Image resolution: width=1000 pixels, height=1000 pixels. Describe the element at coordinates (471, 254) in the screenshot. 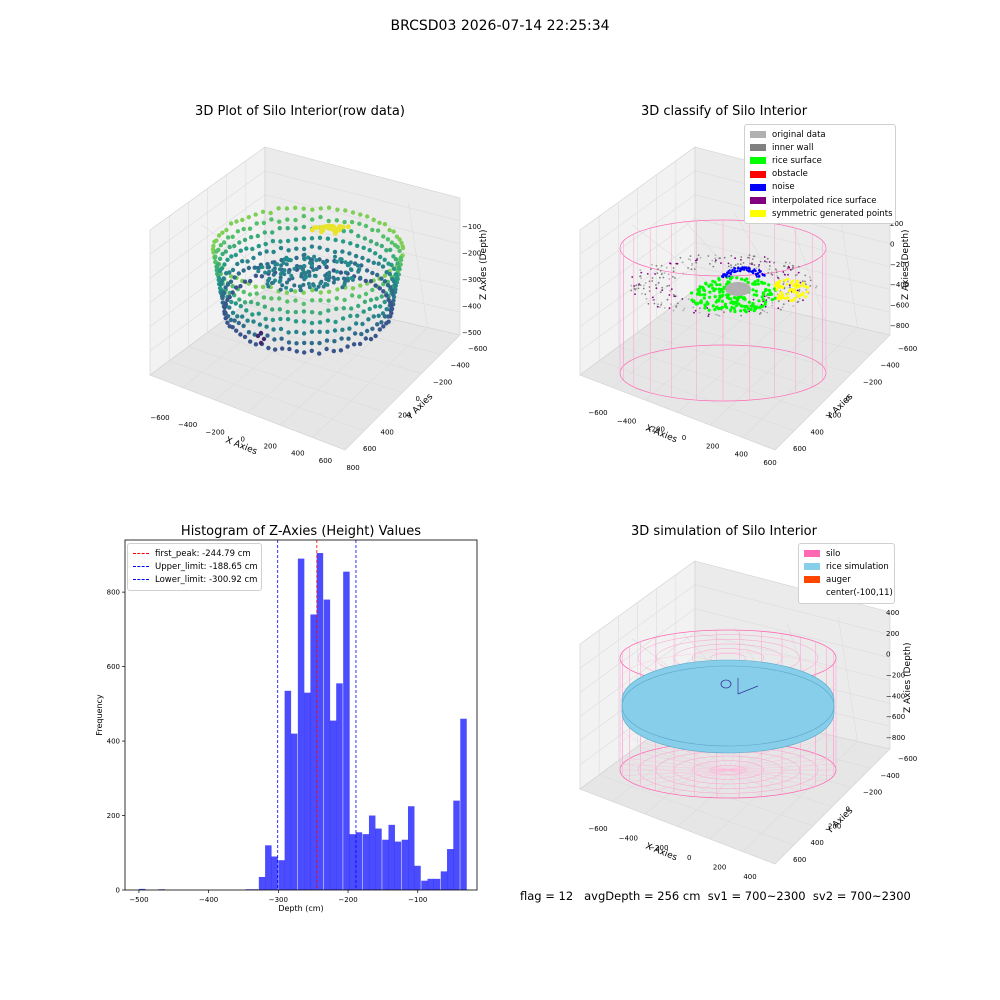

I see `panel1-ztick: −200` at that location.